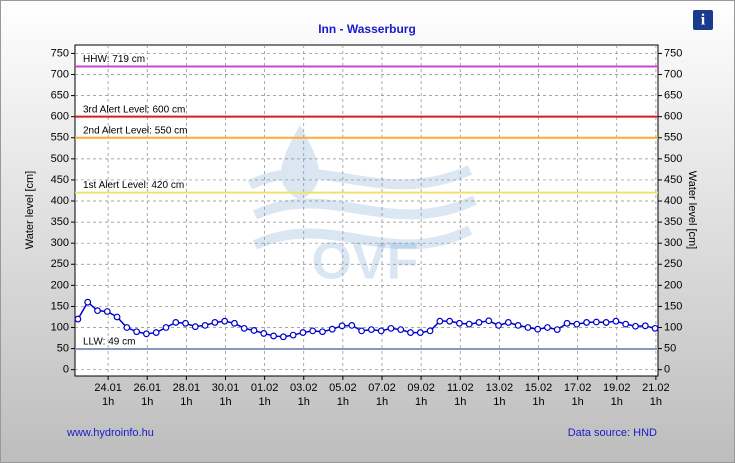 This screenshot has height=463, width=735. I want to click on x-tick-label: 24.01, so click(108, 388).